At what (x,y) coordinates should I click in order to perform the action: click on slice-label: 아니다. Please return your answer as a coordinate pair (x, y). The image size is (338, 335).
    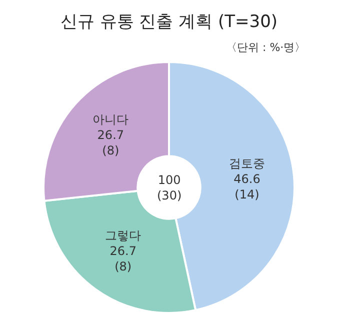
    Looking at the image, I should click on (110, 119).